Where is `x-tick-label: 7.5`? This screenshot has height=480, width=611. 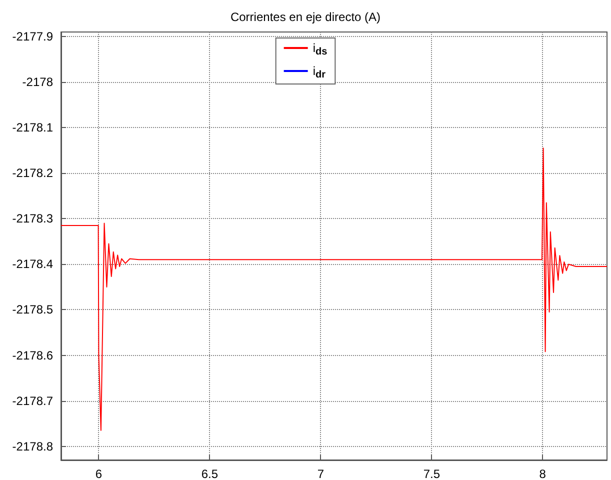
x-tick-label: 7.5 is located at coordinates (431, 473).